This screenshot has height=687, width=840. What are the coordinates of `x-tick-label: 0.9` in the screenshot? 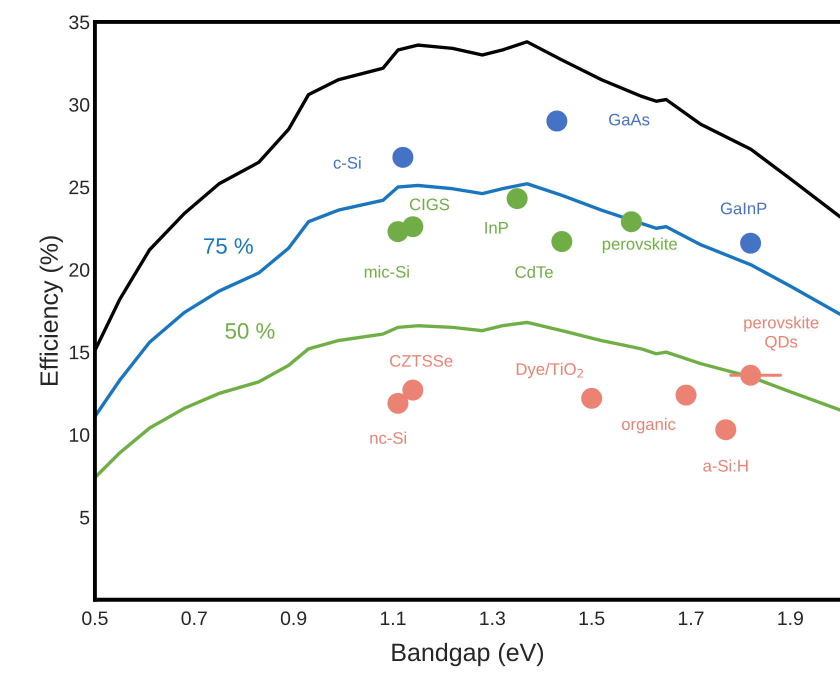 It's located at (293, 618).